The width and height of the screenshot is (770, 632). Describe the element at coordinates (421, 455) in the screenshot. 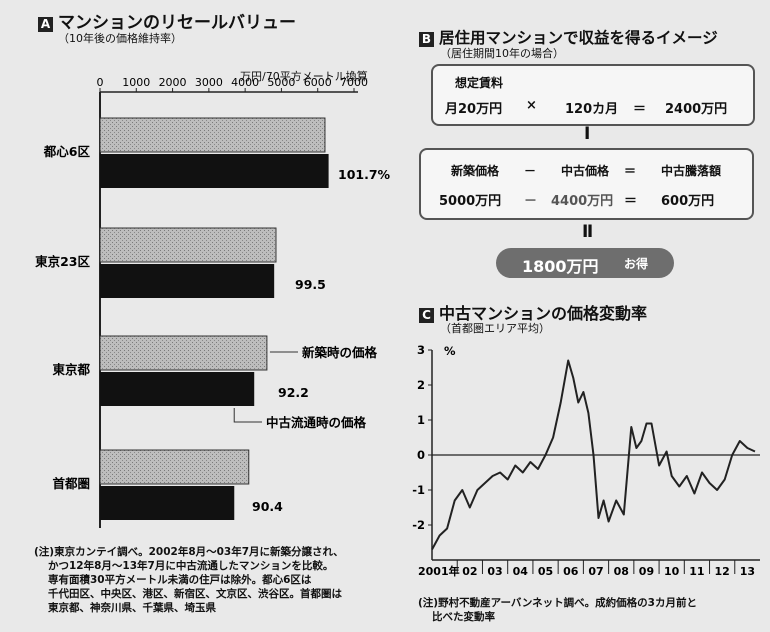

I see `y-tick-label: 0` at that location.